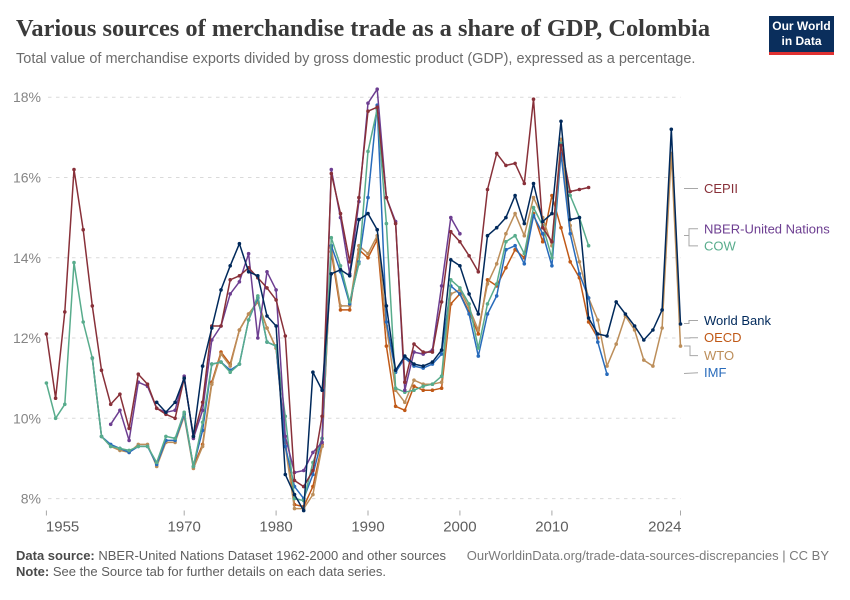  I want to click on svg-text: OECD, so click(723, 337).